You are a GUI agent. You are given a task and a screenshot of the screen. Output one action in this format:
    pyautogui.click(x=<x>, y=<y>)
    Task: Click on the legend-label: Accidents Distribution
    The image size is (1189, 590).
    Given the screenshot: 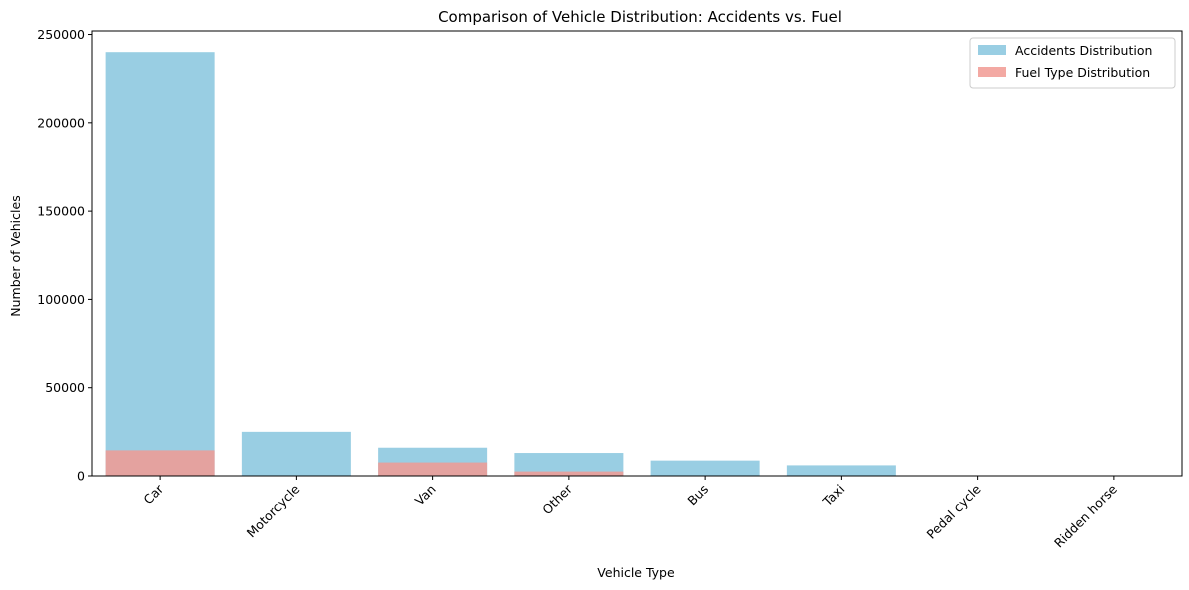 What is the action you would take?
    pyautogui.click(x=1083, y=50)
    